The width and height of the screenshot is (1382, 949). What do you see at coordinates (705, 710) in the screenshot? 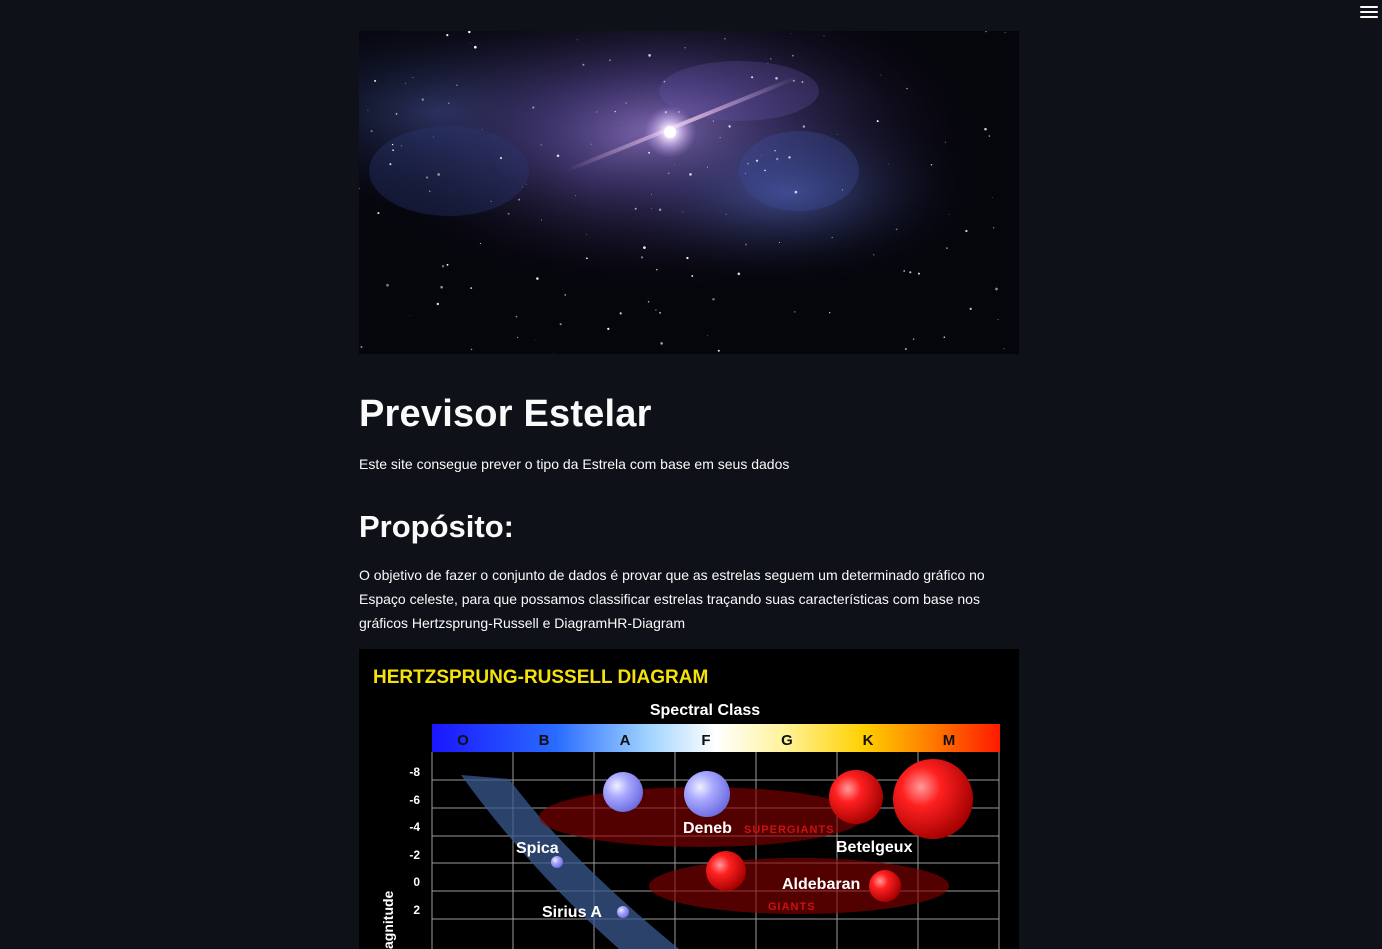
I see `hr-spectral-label: Spectral Class` at bounding box center [705, 710].